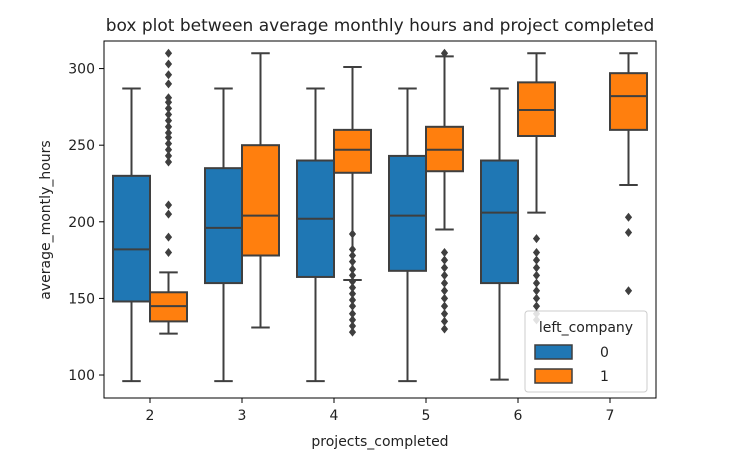 The height and width of the screenshot is (465, 733). Describe the element at coordinates (604, 377) in the screenshot. I see `legend-label: 1` at that location.